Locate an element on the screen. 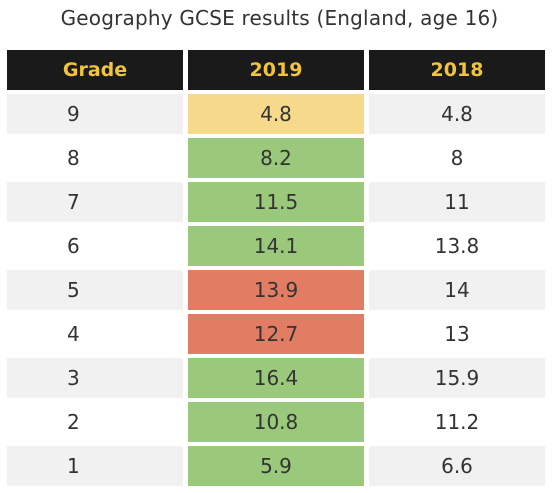 Image resolution: width=559 pixels, height=493 pixels. value-2019-cell: 16.4 is located at coordinates (276, 378).